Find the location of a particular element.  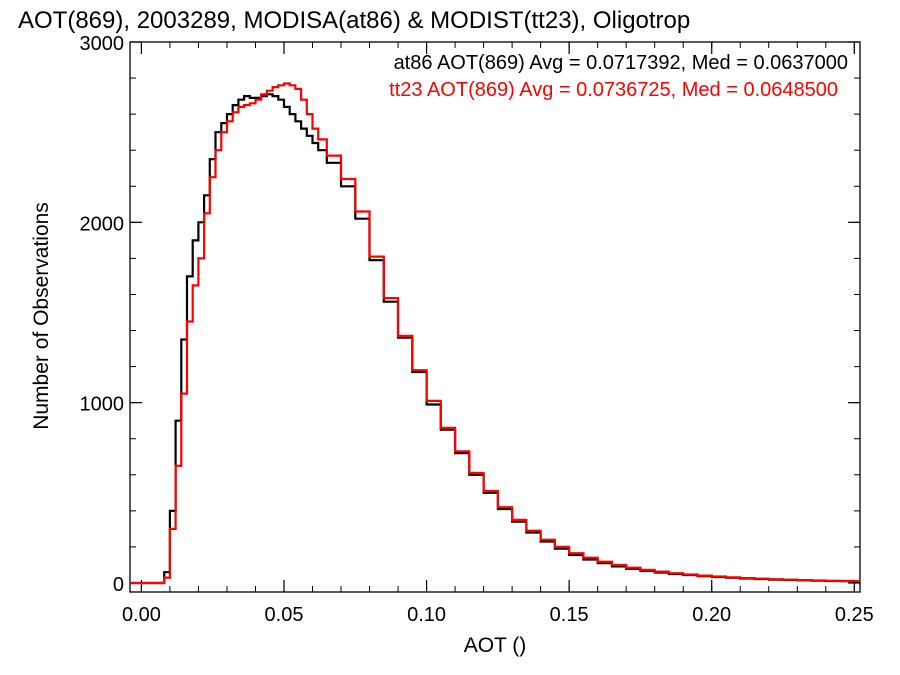

x-tick-label: 0.00 is located at coordinates (141, 615).